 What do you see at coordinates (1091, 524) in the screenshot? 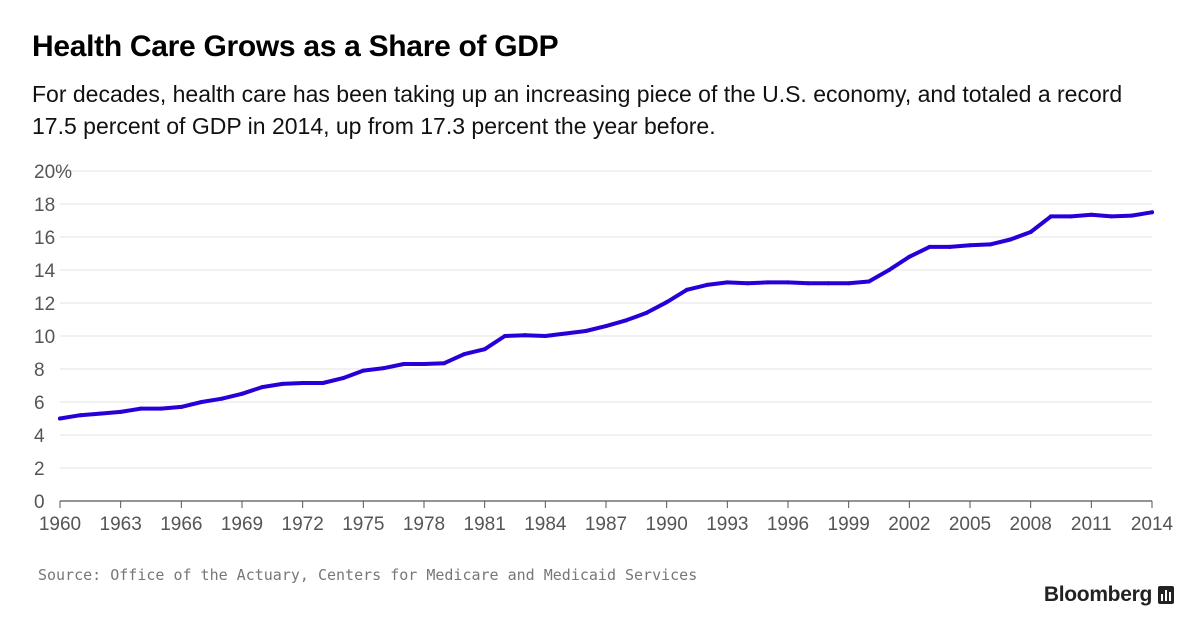
I see `x-tick-label: 2011` at bounding box center [1091, 524].